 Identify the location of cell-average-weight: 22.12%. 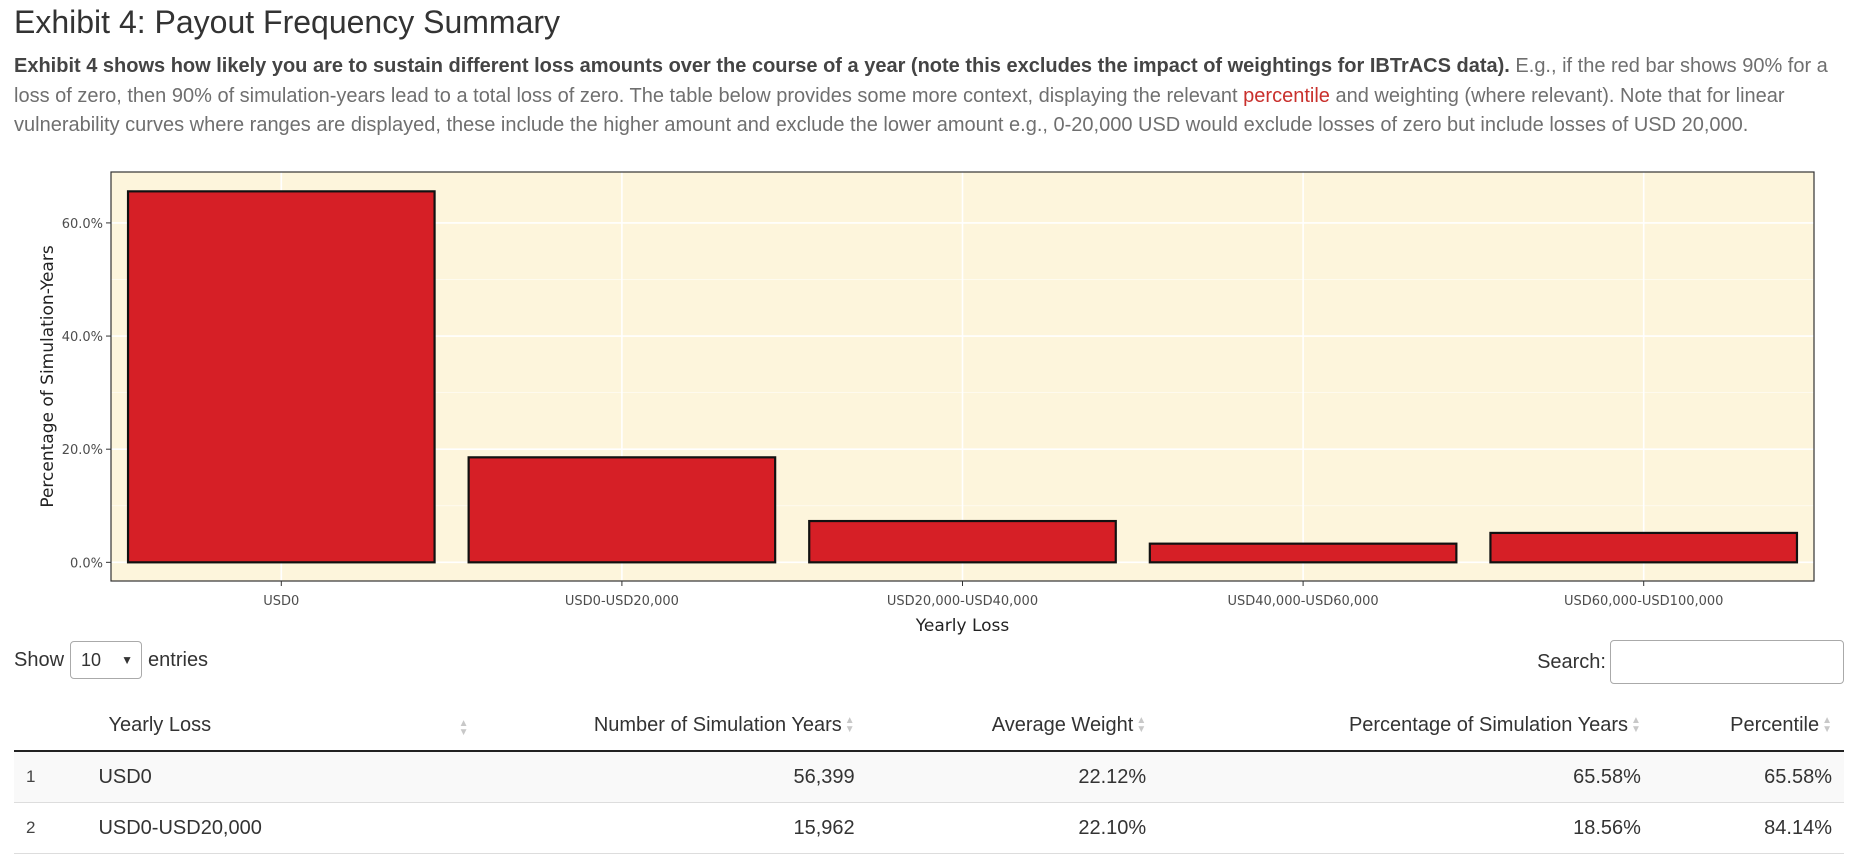
(1012, 777).